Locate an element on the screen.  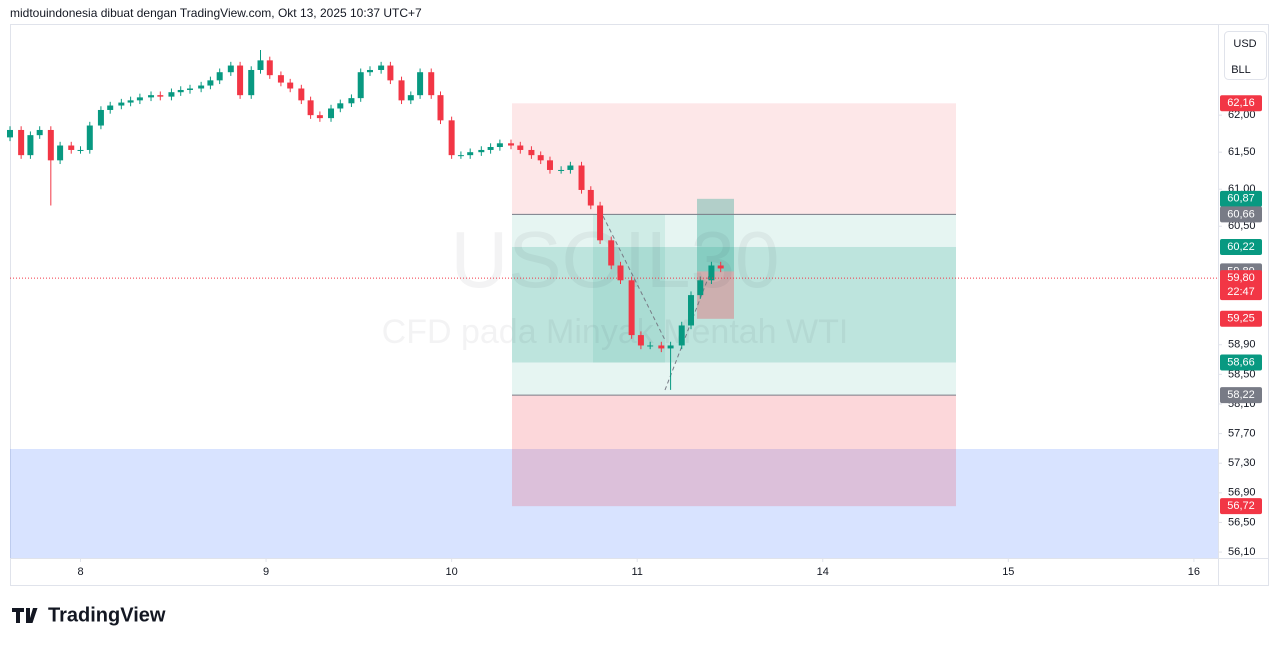
y-tick-label: 58,90 is located at coordinates (1242, 345).